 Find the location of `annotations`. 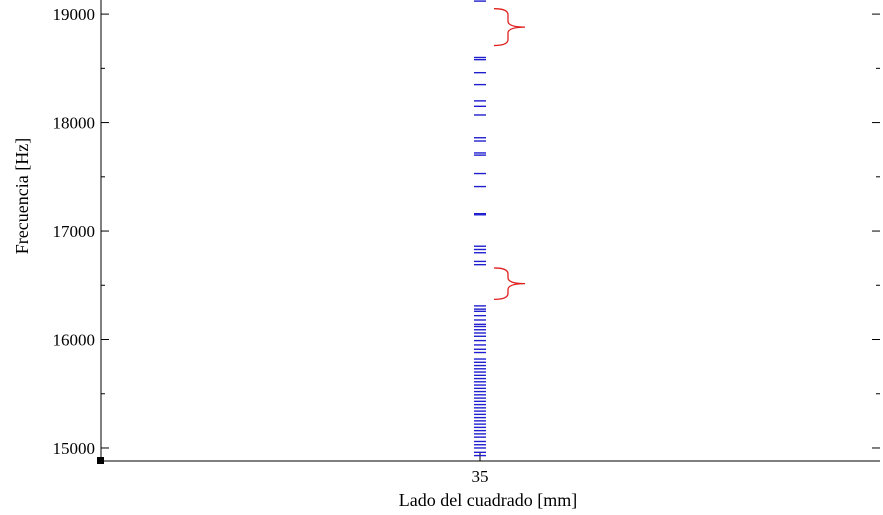

annotations is located at coordinates (509, 154).